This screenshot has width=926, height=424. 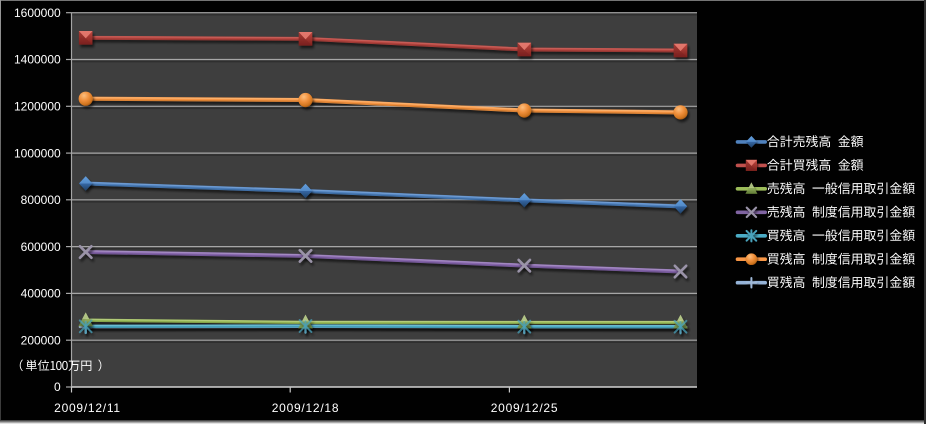 I want to click on svg-text: 1000000, so click(x=37, y=153).